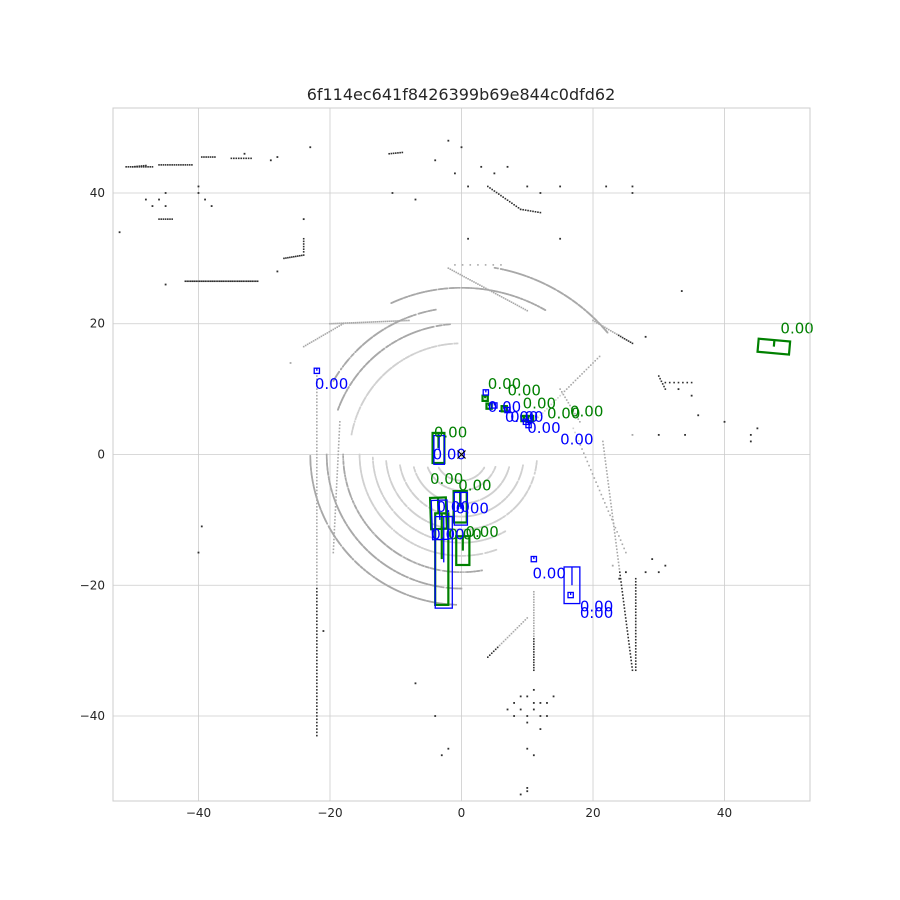 This screenshot has width=900, height=900. Describe the element at coordinates (97, 193) in the screenshot. I see `y-tick-label: 40` at that location.